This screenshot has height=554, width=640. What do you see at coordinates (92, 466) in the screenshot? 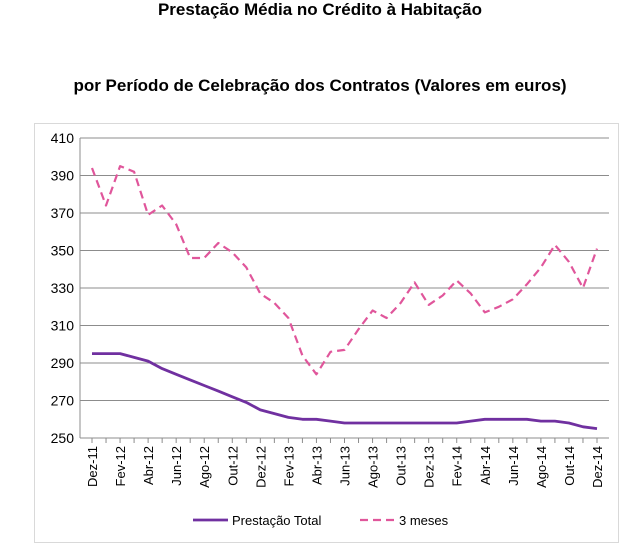
I see `x-tick-label: Dez-11` at bounding box center [92, 466].